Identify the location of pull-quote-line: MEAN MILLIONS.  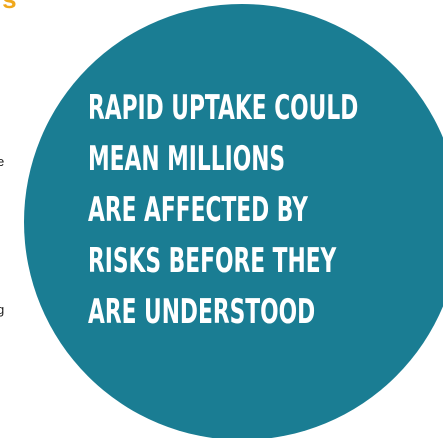
(187, 159).